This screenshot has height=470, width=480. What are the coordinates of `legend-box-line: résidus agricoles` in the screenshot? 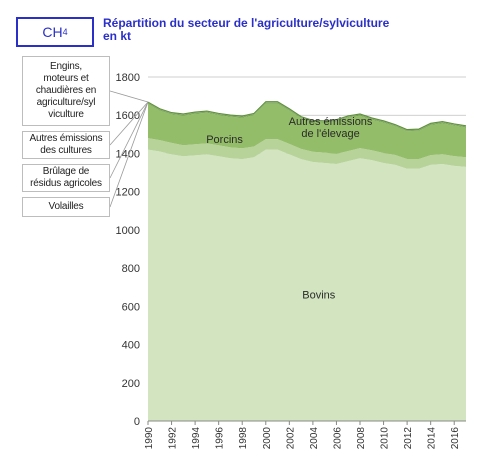 It's located at (66, 183).